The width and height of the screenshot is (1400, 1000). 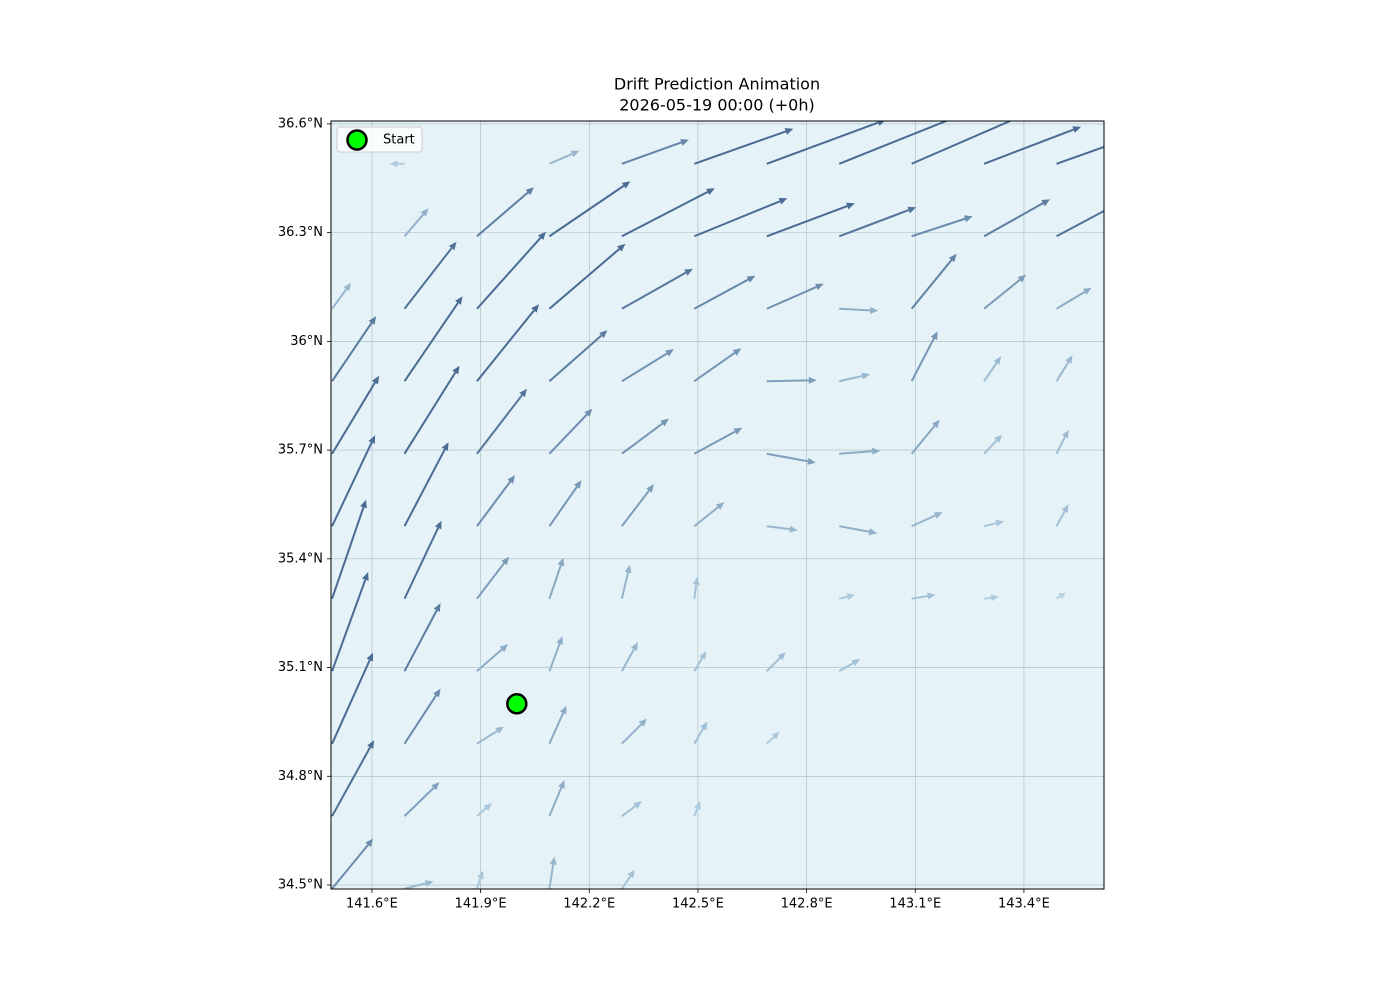 I want to click on x-tick-label: 141.9°E, so click(x=481, y=904).